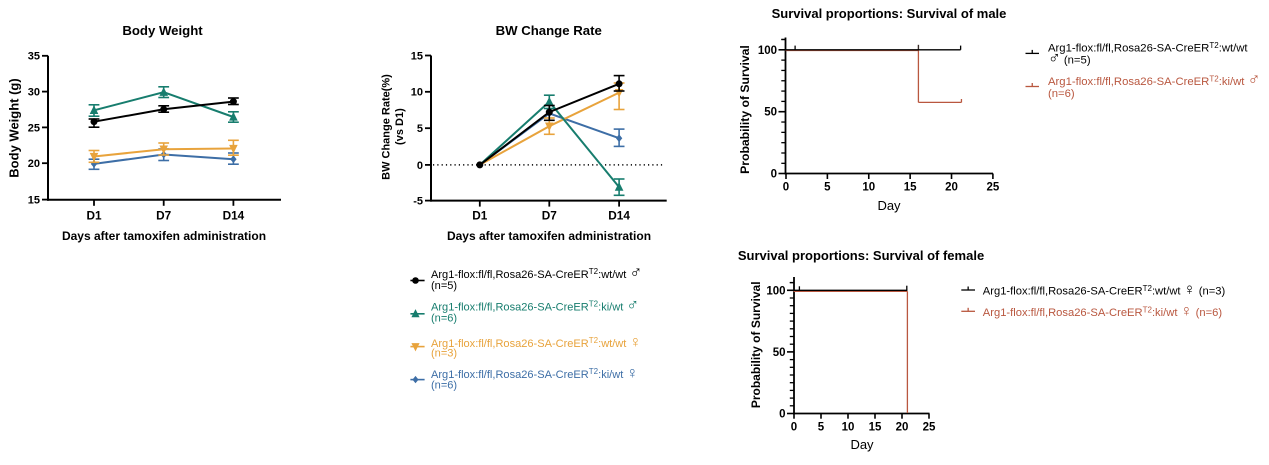 This screenshot has height=465, width=1269. What do you see at coordinates (549, 30) in the screenshot?
I see `svg-text: BW Change Rate` at bounding box center [549, 30].